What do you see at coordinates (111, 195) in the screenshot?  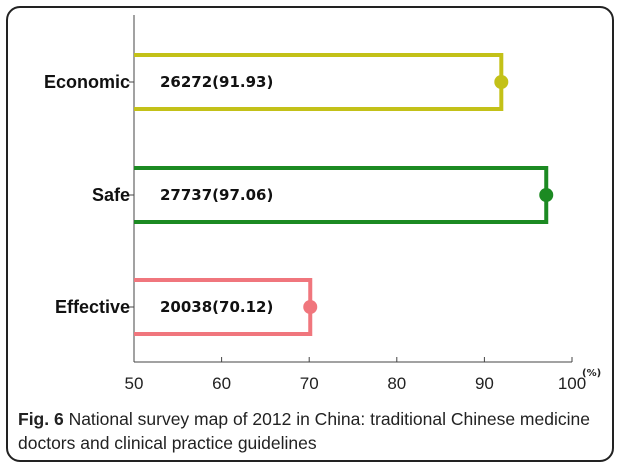 I see `category-label: Safe` at bounding box center [111, 195].